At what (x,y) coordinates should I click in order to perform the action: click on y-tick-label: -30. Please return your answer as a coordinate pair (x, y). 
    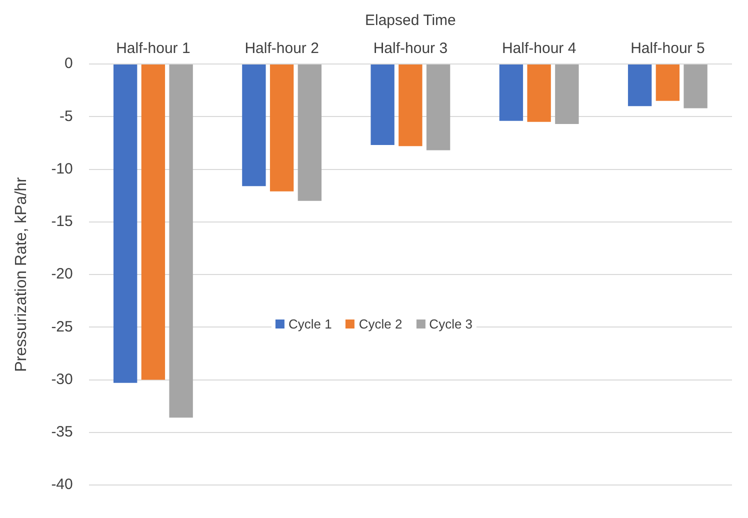
    Looking at the image, I should click on (62, 379).